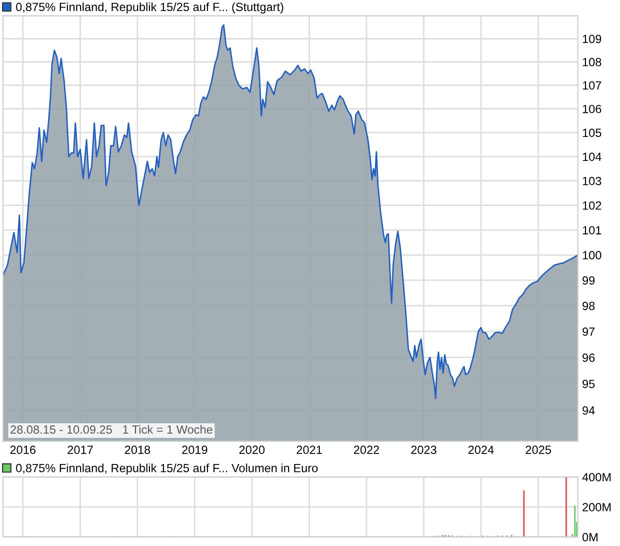 Image resolution: width=620 pixels, height=546 pixels. Describe the element at coordinates (137, 450) in the screenshot. I see `x-tick-label: 2018` at that location.